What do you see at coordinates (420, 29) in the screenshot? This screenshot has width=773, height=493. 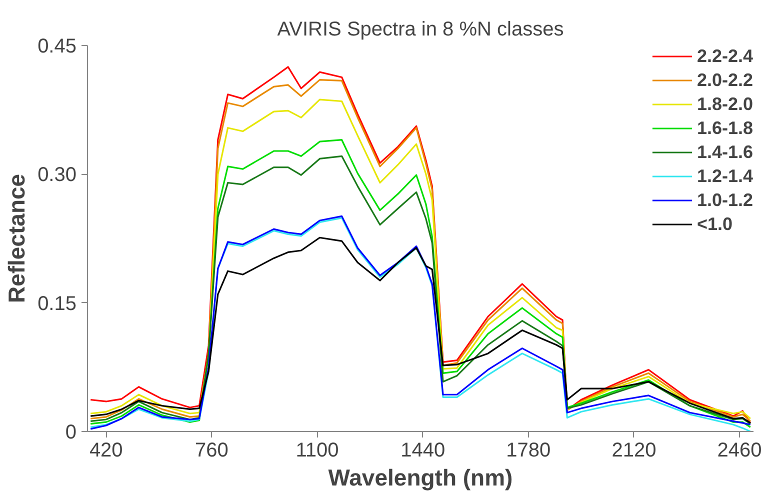 I see `chart-title: AVIRIS Spectra in 8 %N classes` at bounding box center [420, 29].